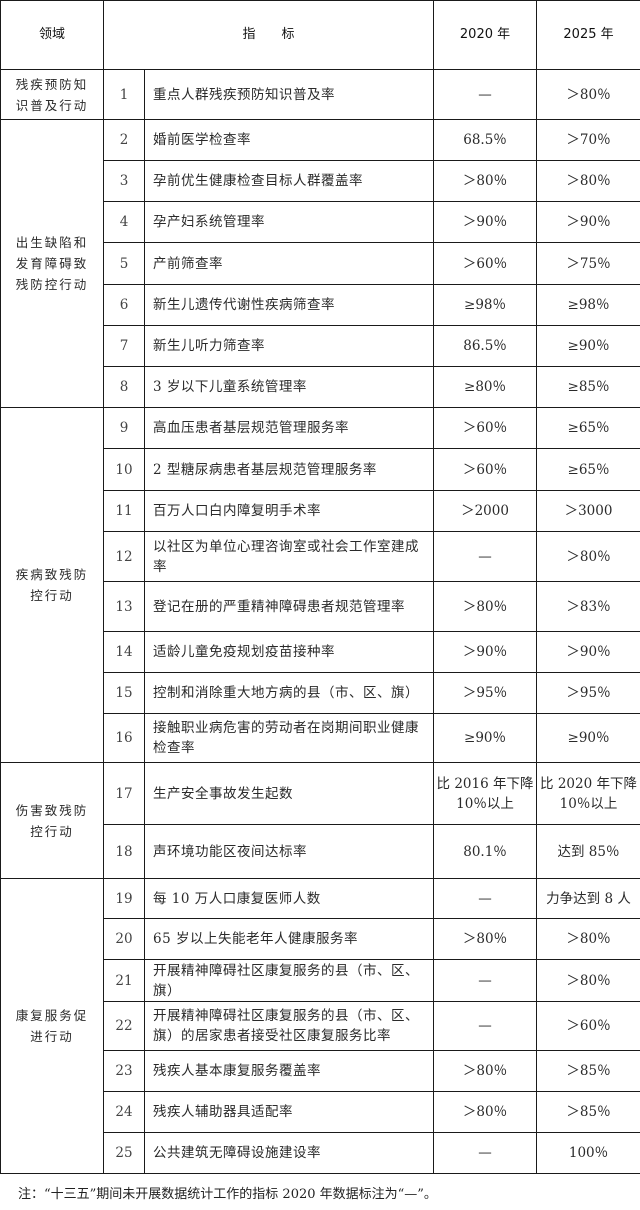 This screenshot has height=1210, width=640. What do you see at coordinates (289, 181) in the screenshot?
I see `indicator-name: 孕前优生健康检查目标人群覆盖率` at bounding box center [289, 181].